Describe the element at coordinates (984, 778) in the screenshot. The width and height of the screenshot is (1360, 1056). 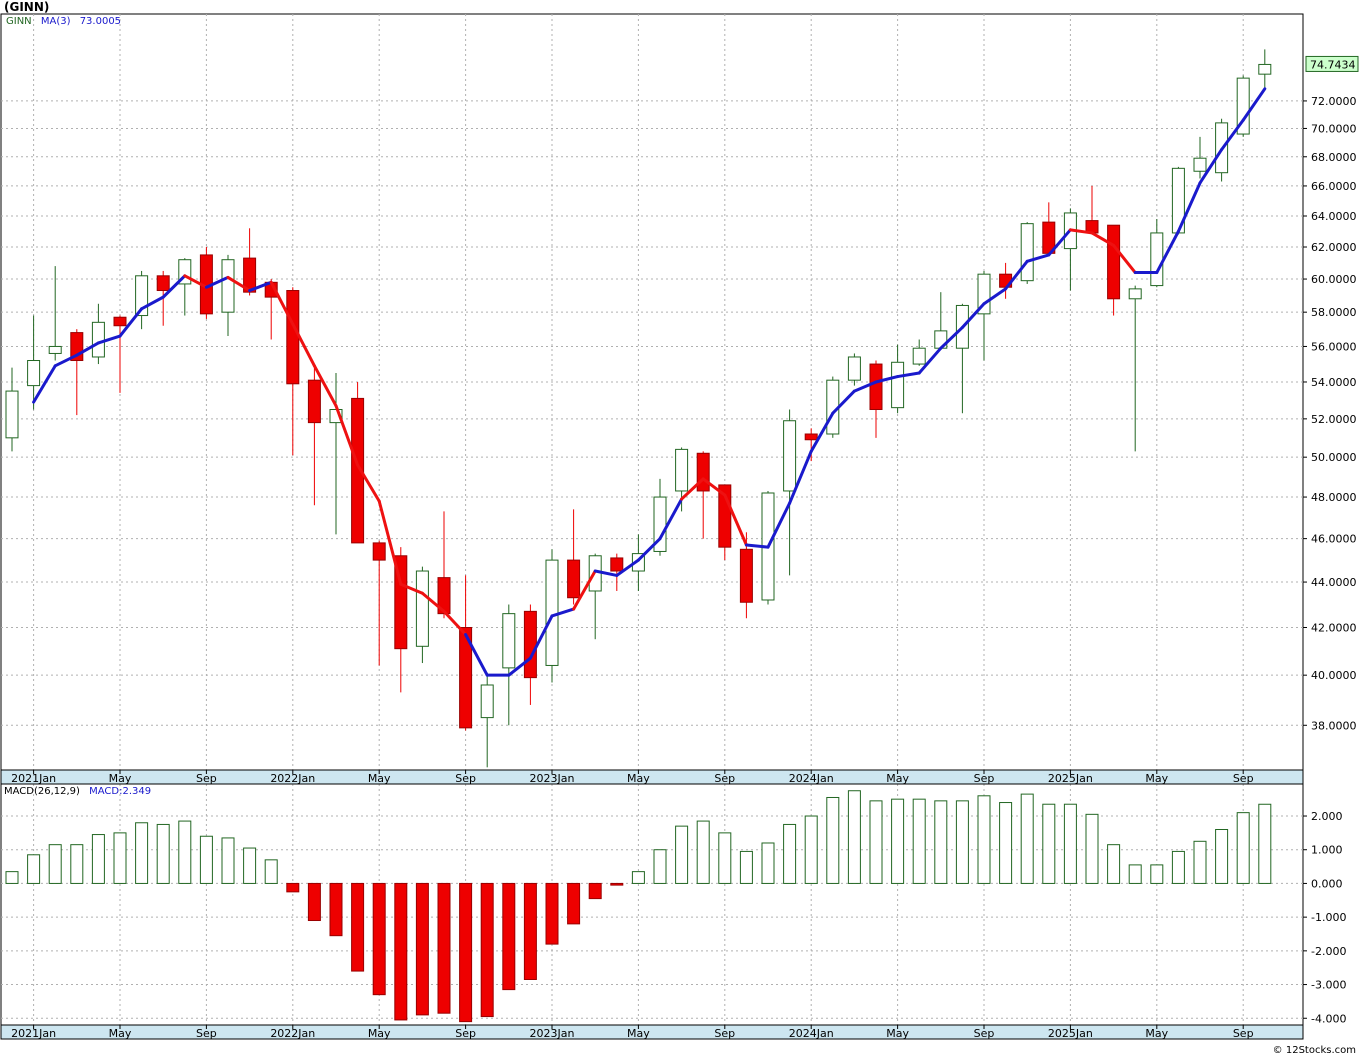
I see `price-time-label: Sep` at that location.